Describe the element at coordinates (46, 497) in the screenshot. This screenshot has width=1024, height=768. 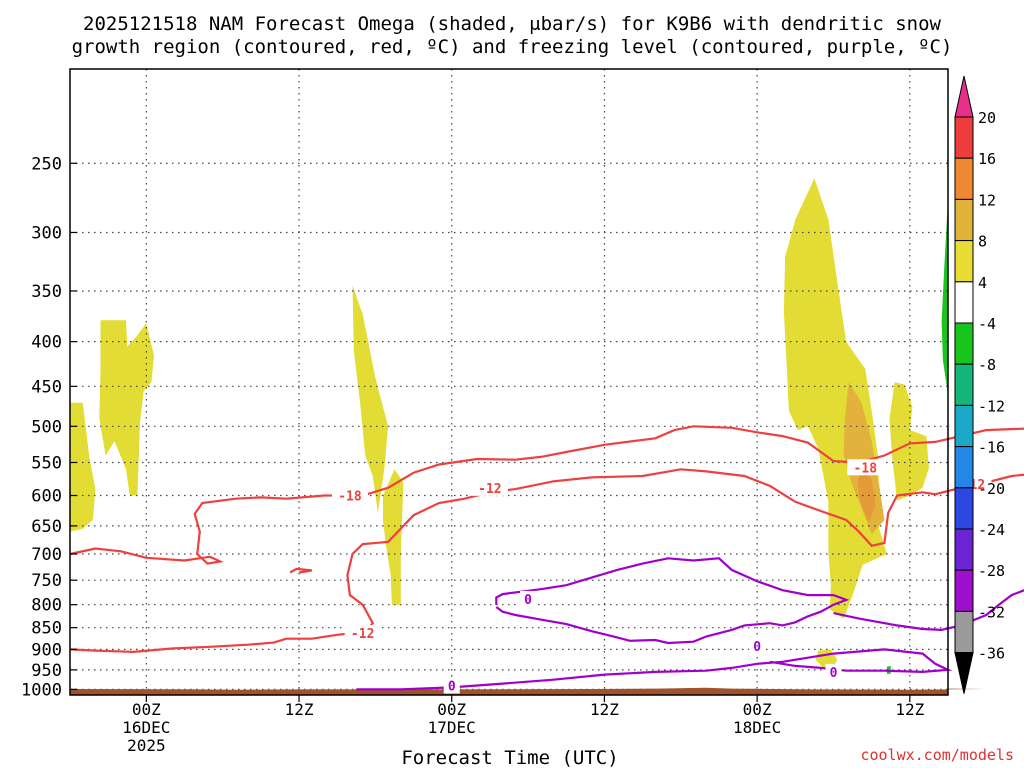
I see `y-tick-label-600: 600` at that location.